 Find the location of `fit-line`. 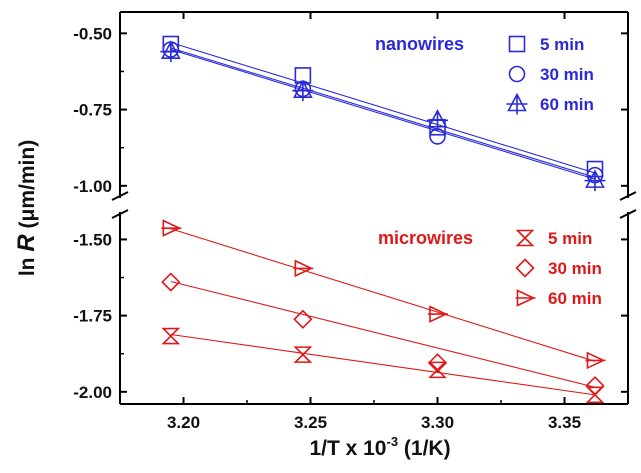

fit-line is located at coordinates (383, 364).